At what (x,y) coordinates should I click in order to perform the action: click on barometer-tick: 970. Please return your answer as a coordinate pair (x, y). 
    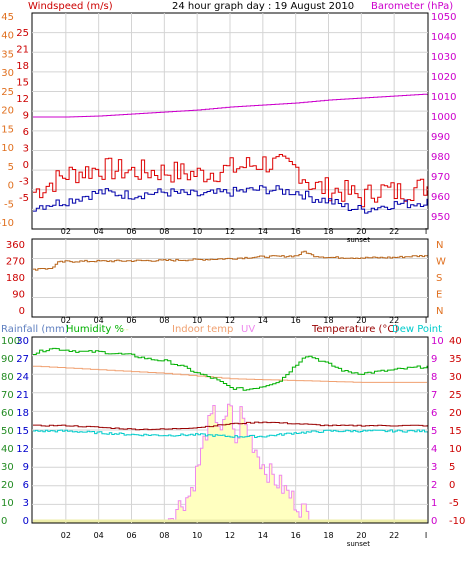
    Looking at the image, I should click on (440, 177).